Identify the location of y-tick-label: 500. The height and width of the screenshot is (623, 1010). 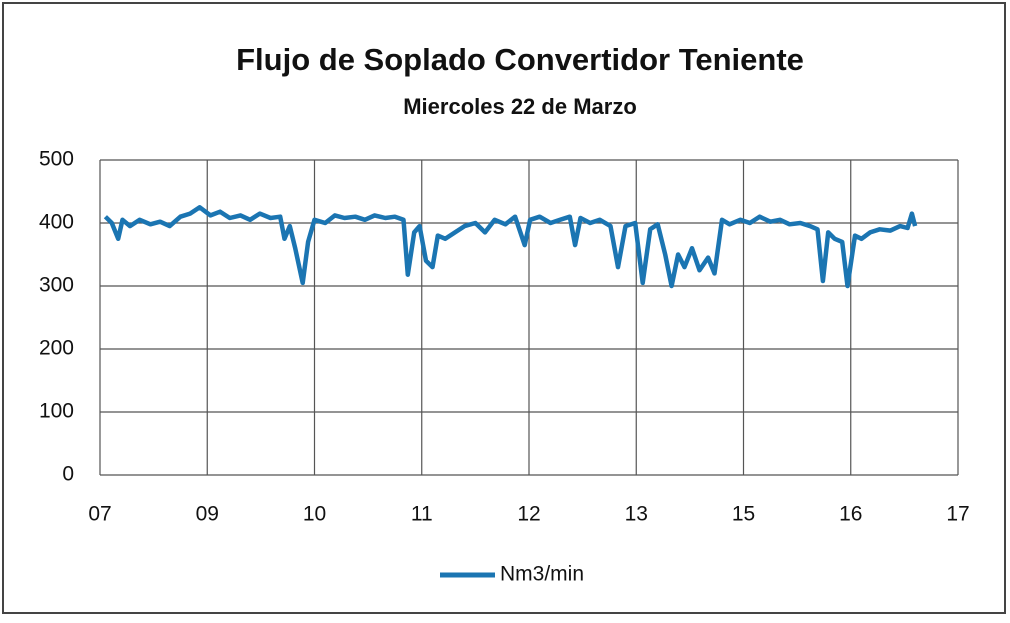
(56, 159).